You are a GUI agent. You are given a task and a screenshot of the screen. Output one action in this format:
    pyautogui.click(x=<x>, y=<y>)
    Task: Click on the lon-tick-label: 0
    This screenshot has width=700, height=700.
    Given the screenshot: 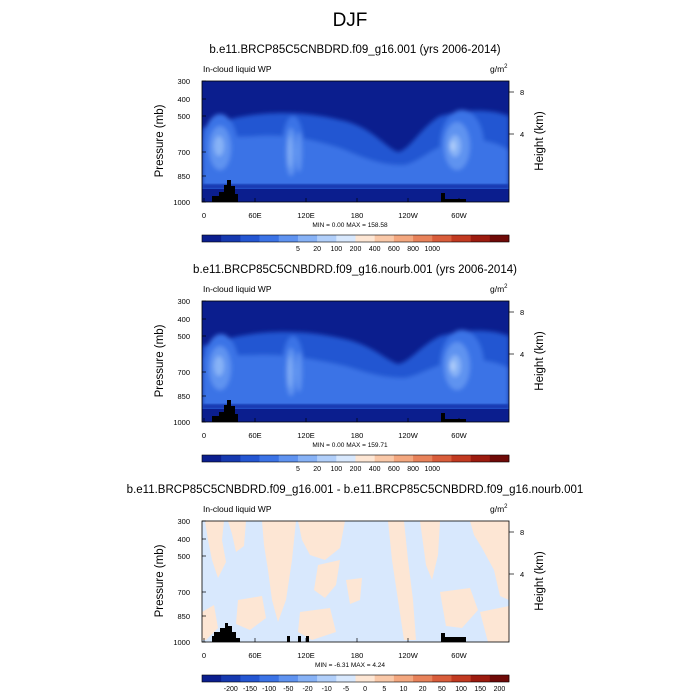 What is the action you would take?
    pyautogui.click(x=204, y=215)
    